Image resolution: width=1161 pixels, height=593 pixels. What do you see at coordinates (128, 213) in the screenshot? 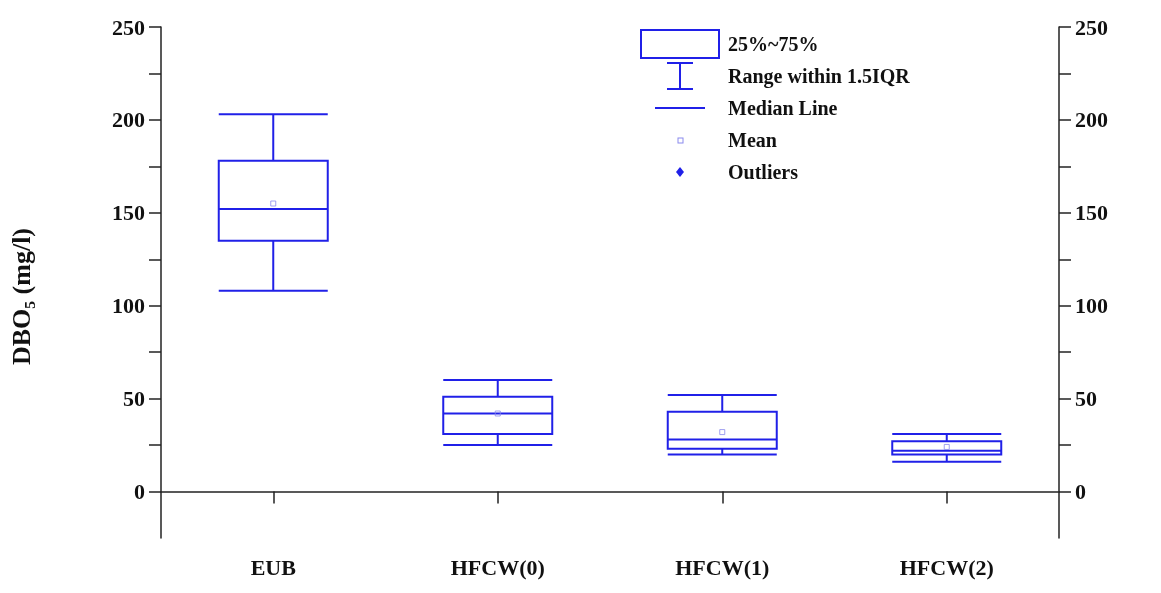
I see `y-tick-label: 150` at bounding box center [128, 213].